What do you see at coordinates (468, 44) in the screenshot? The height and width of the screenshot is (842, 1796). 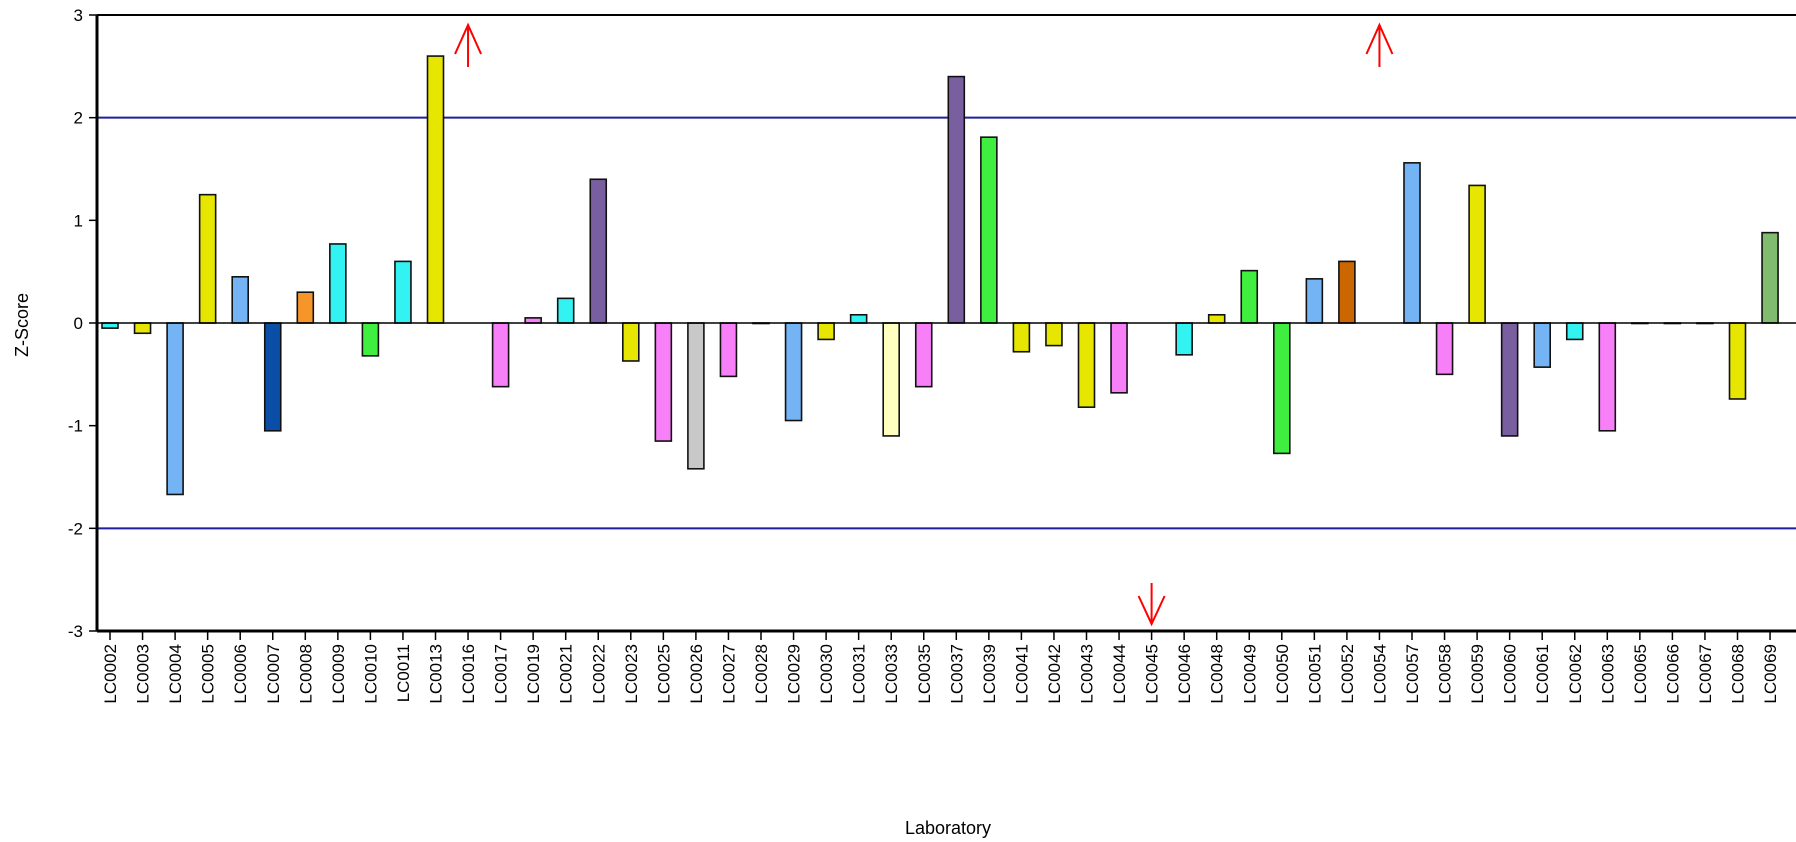 I see `arrow-up-lc0016` at bounding box center [468, 44].